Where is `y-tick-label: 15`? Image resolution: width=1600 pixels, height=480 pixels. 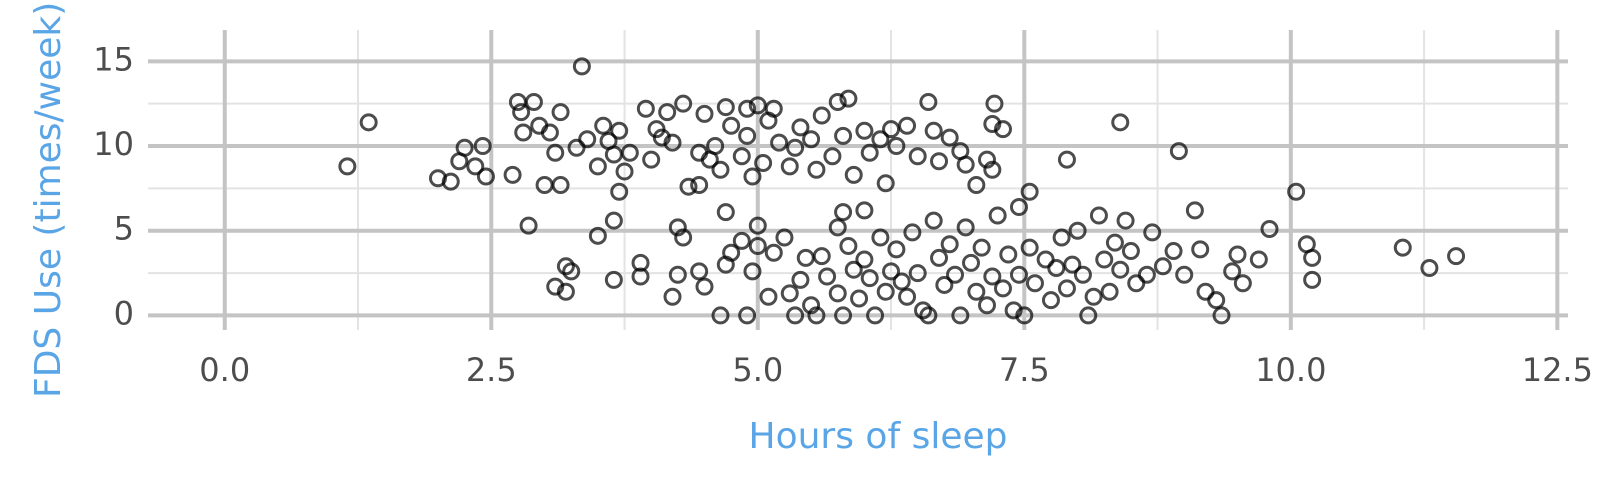 y-tick-label: 15 is located at coordinates (113, 59).